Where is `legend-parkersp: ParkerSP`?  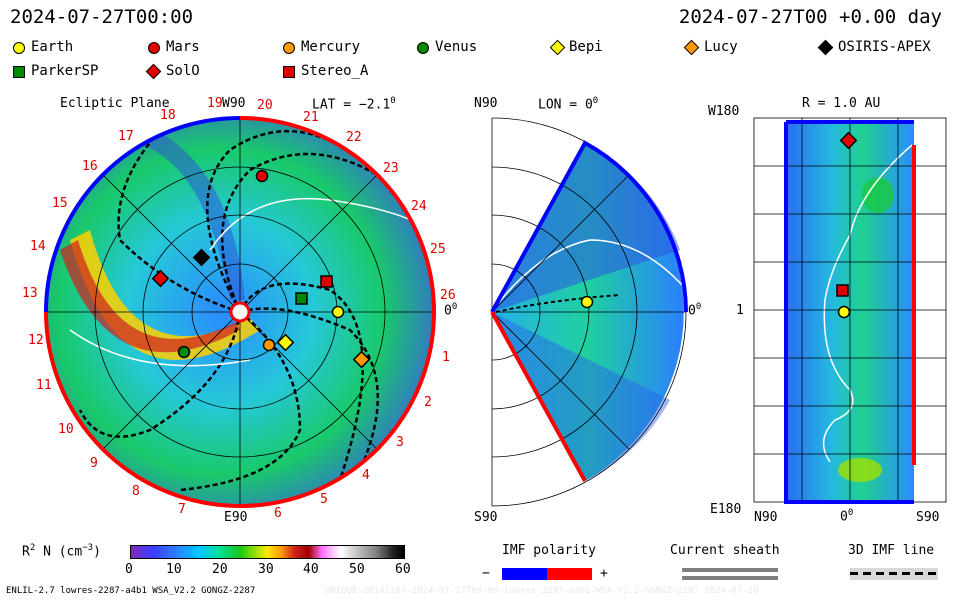 legend-parkersp: ParkerSP is located at coordinates (65, 71).